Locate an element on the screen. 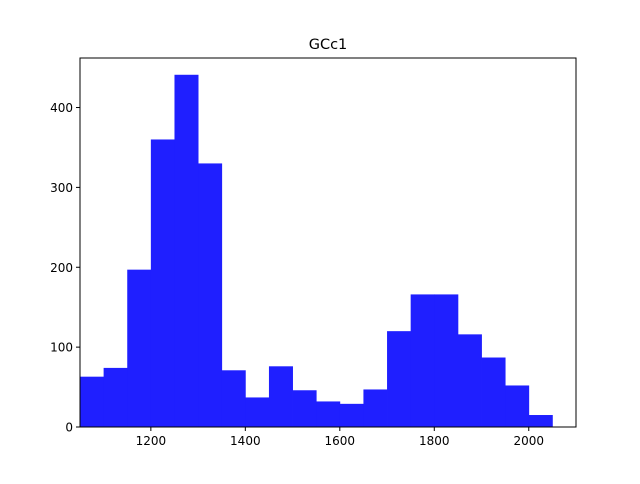 The width and height of the screenshot is (640, 484). x-tick-label: 2000 is located at coordinates (528, 441).